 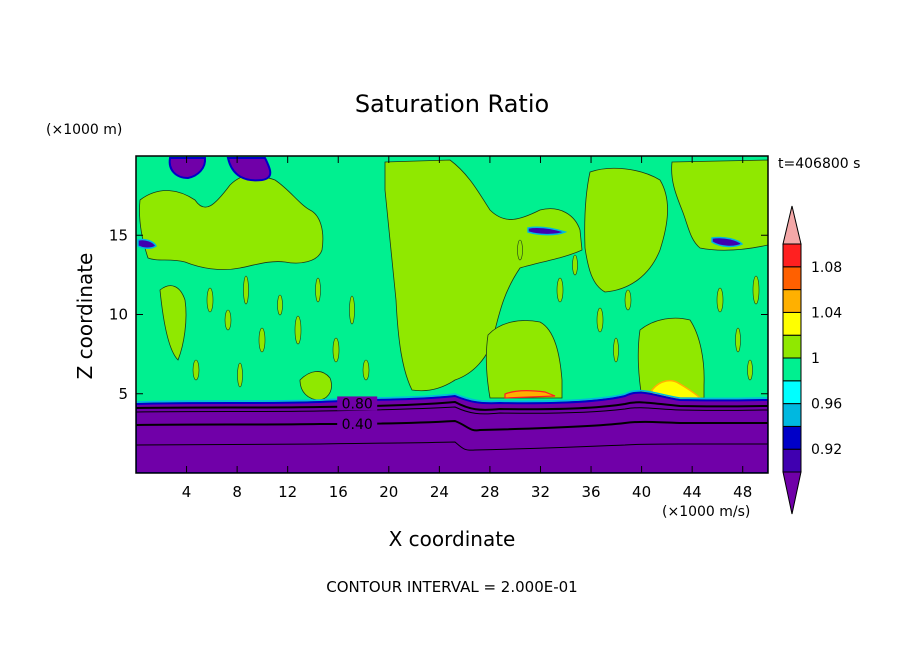 I want to click on contour-line-0.20, so click(x=452, y=446).